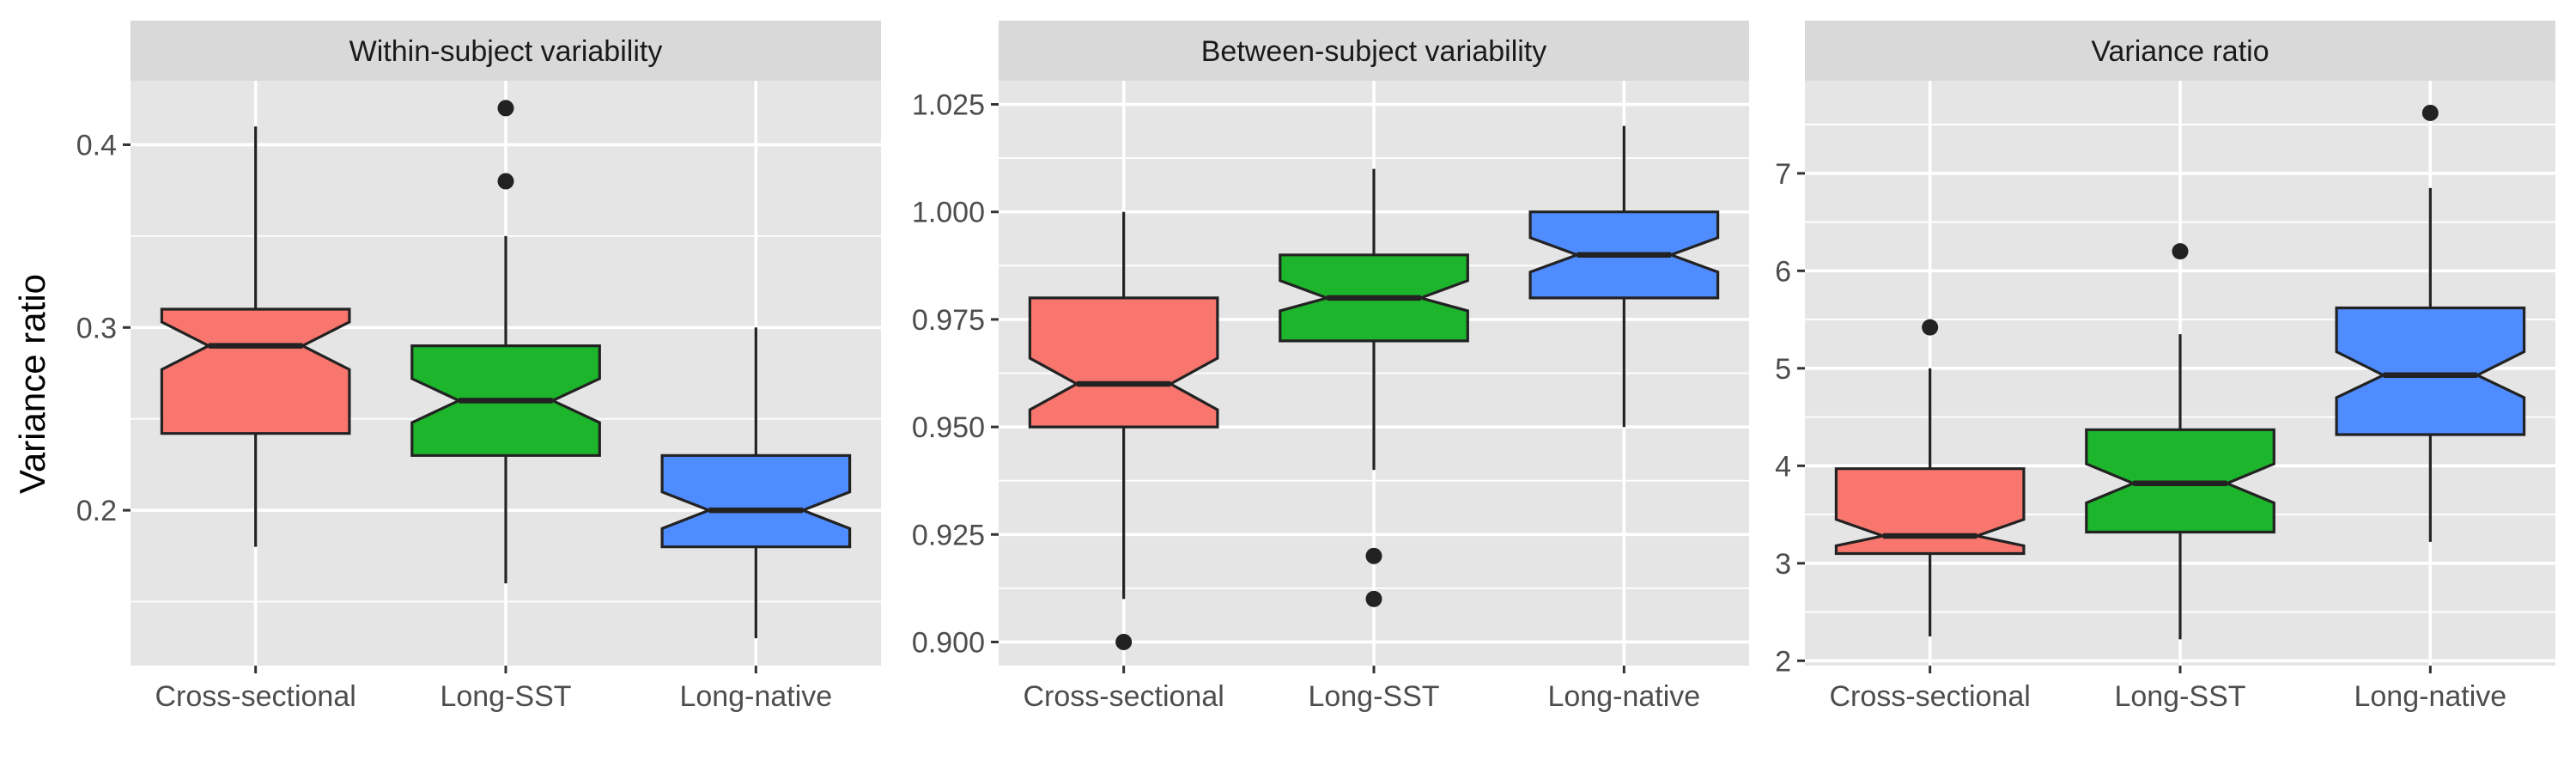 The width and height of the screenshot is (2576, 773). What do you see at coordinates (1783, 271) in the screenshot?
I see `y-tick-label: 6` at bounding box center [1783, 271].